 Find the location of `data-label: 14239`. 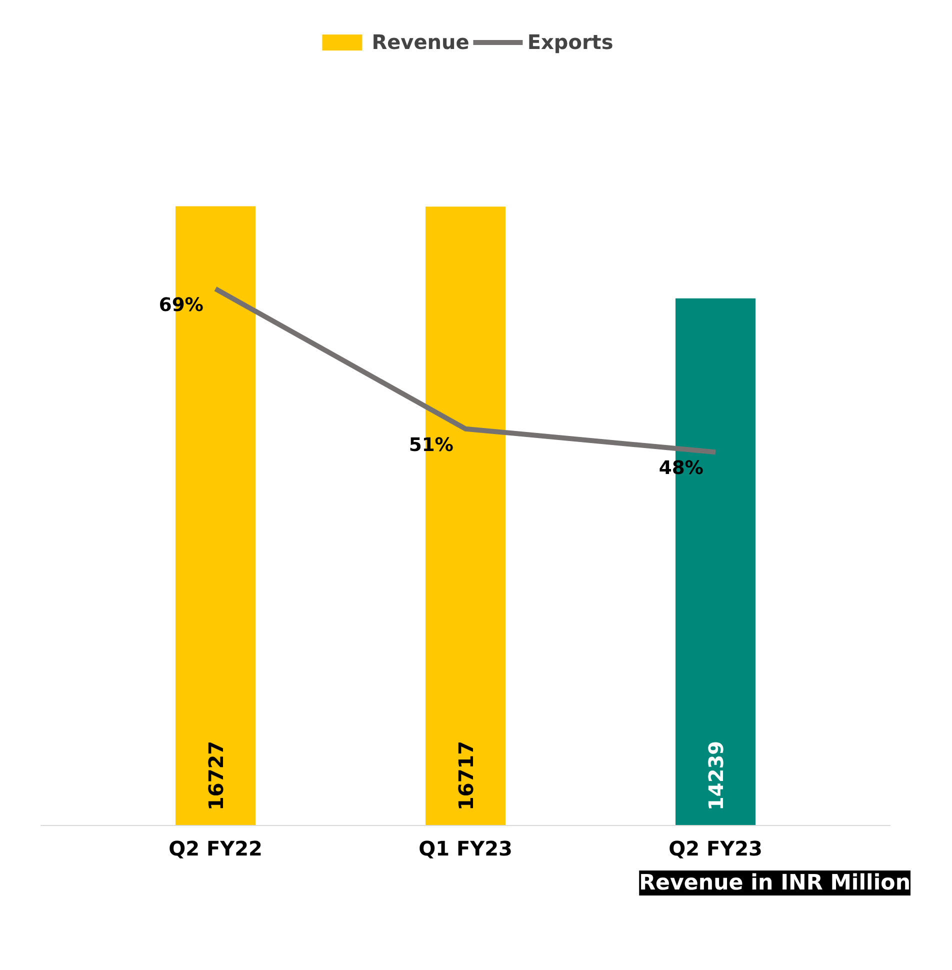

data-label: 14239 is located at coordinates (716, 775).